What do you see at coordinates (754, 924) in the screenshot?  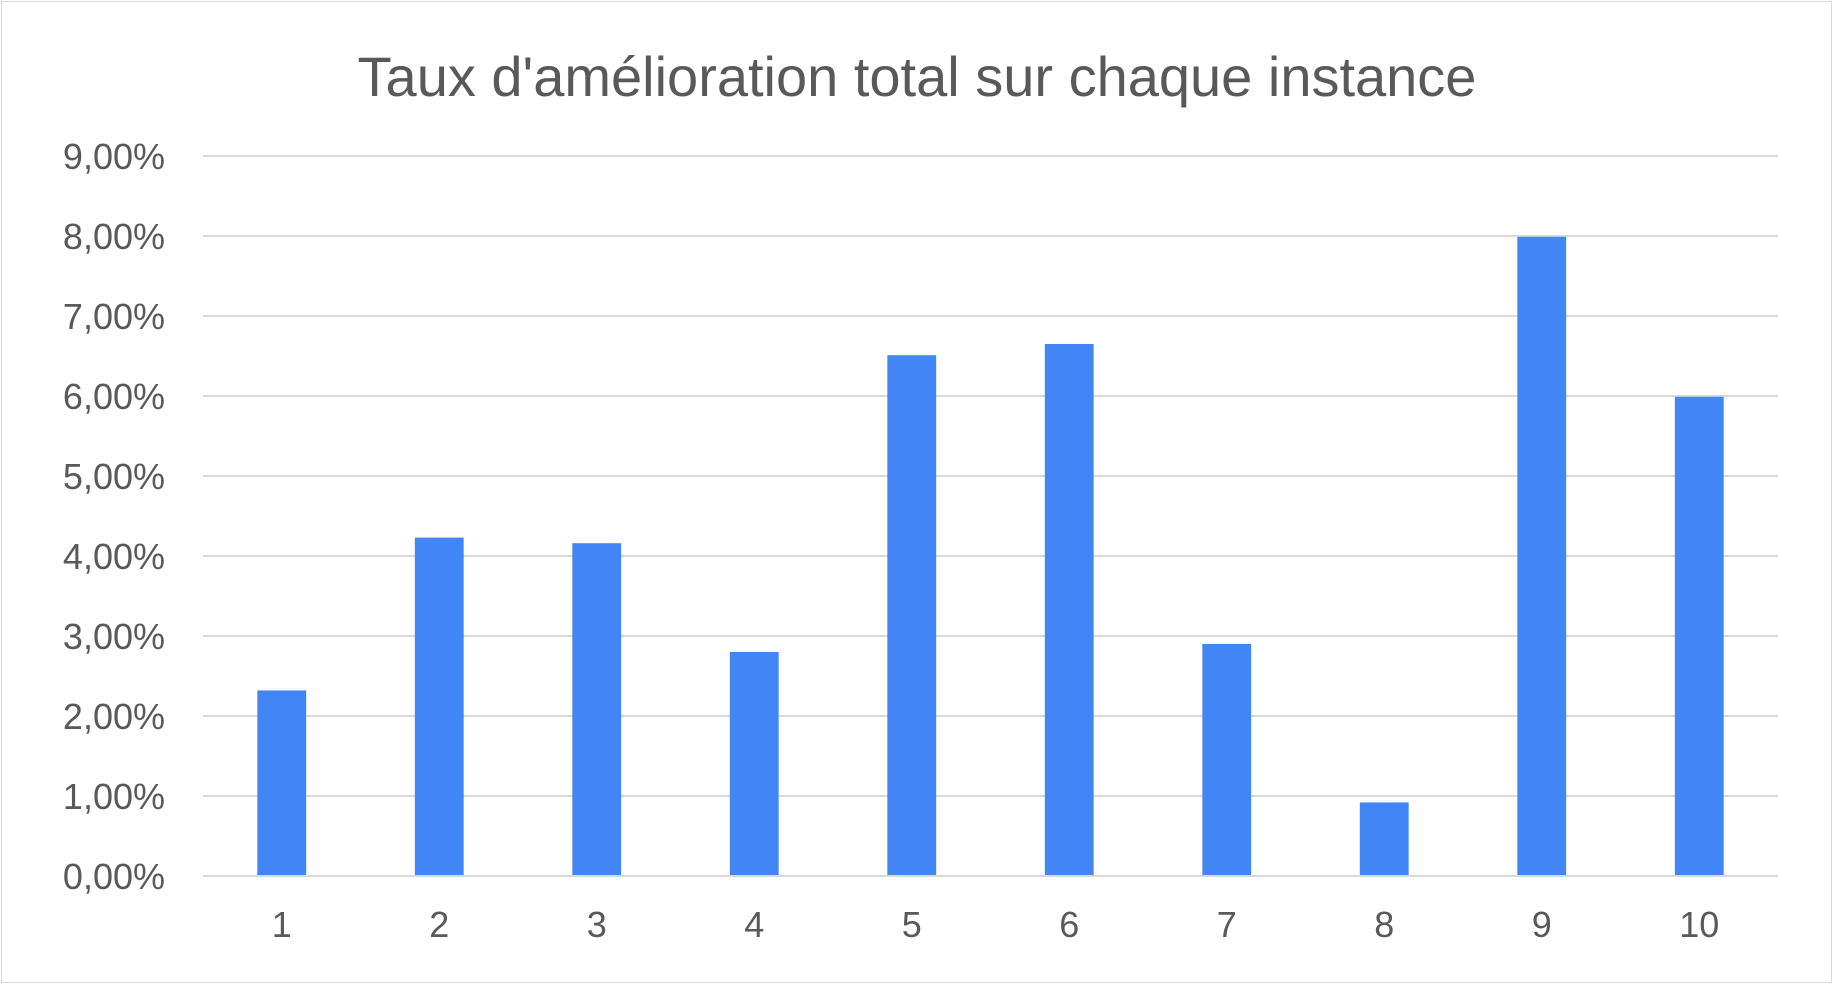 I see `x-tick-label: 4` at bounding box center [754, 924].